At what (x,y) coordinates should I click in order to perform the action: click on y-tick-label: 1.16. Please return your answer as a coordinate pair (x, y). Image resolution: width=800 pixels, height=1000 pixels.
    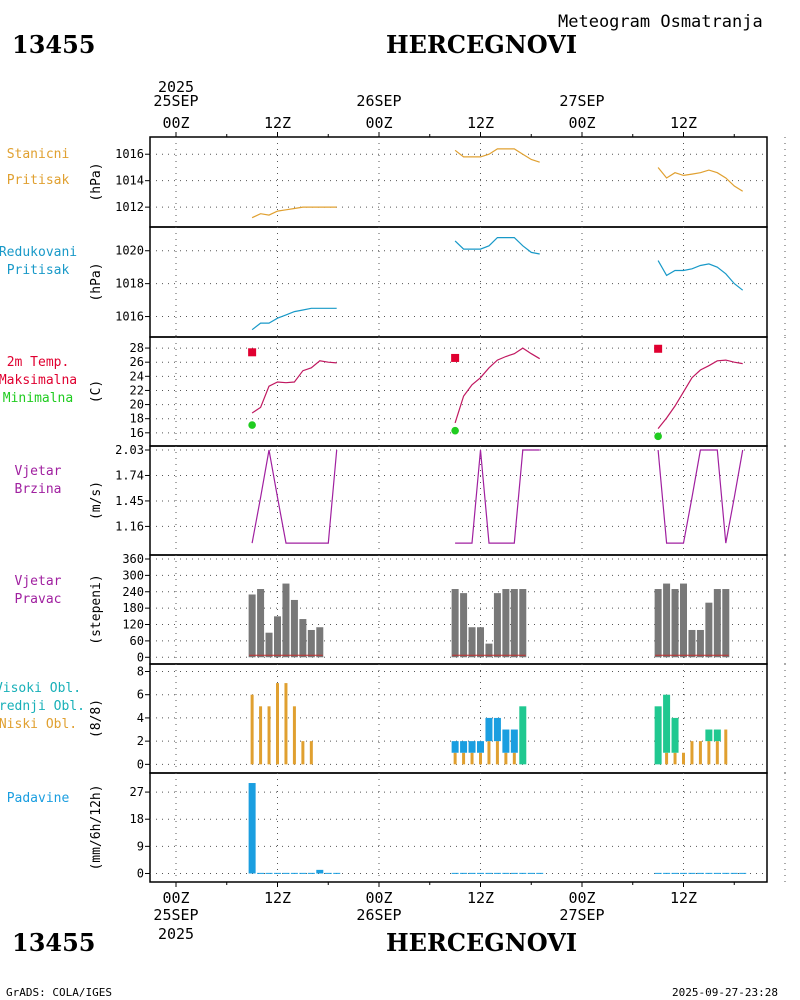
    Looking at the image, I should click on (129, 526).